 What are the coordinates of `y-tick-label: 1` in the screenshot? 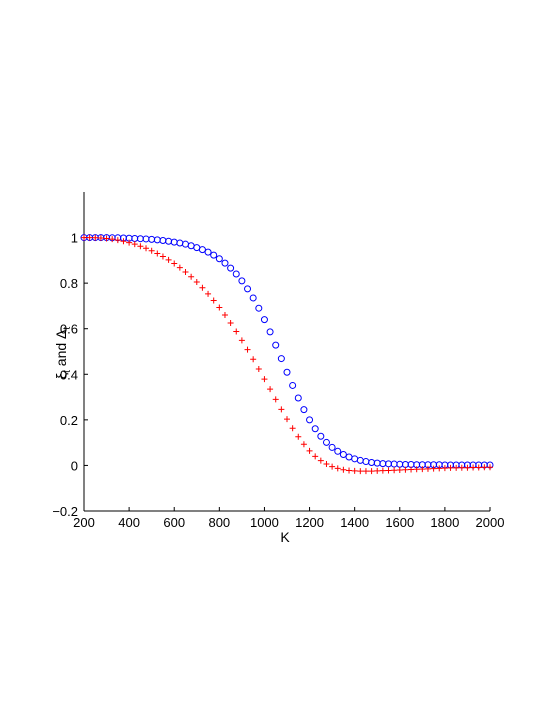 It's located at (74, 238).